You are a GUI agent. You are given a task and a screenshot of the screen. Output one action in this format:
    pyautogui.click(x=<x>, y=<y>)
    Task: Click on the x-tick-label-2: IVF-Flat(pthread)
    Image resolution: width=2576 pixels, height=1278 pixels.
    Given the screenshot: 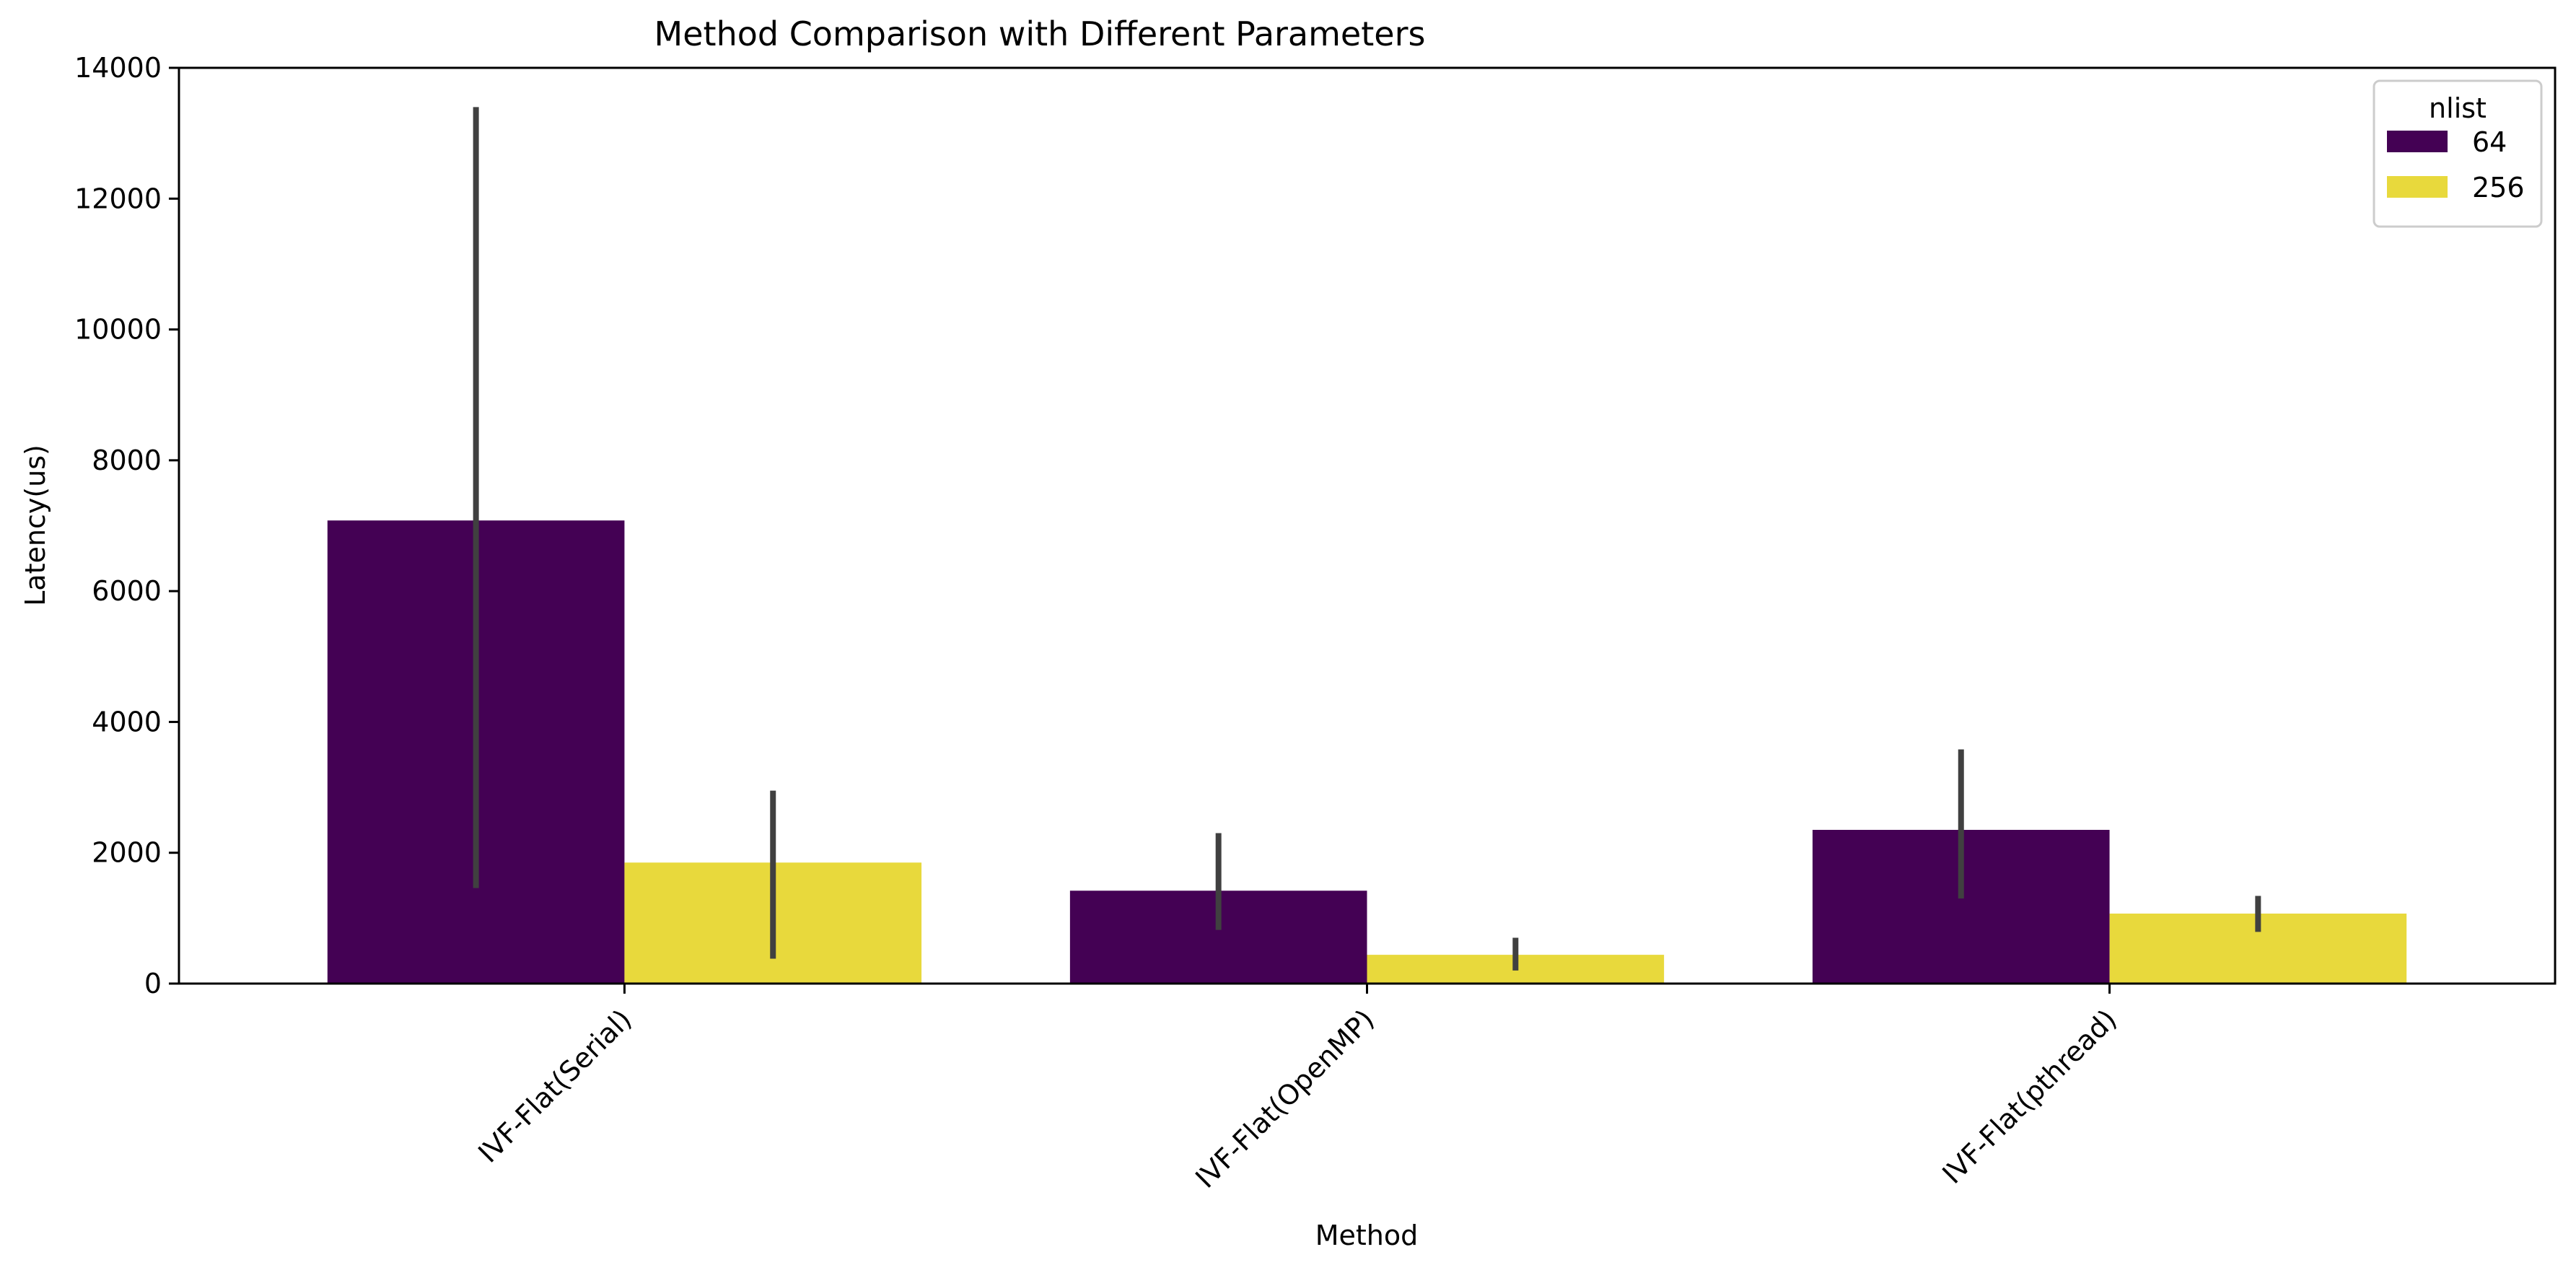 What is the action you would take?
    pyautogui.click(x=2030, y=1096)
    